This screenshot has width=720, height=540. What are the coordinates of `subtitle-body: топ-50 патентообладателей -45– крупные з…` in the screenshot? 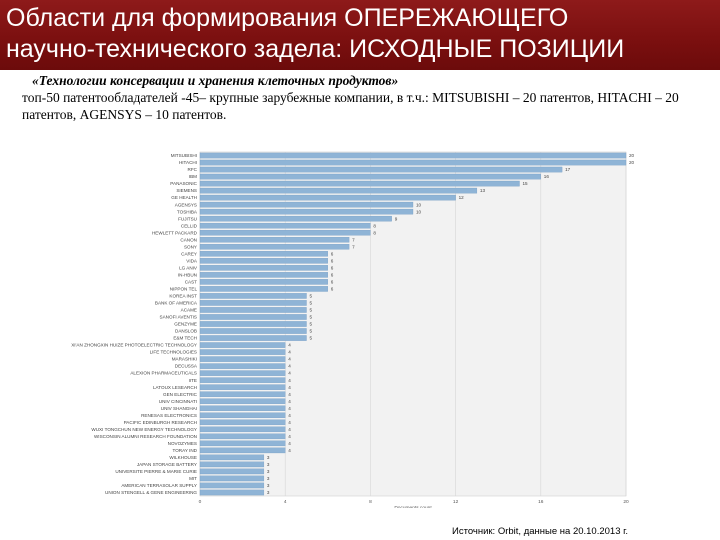 It's located at (350, 106).